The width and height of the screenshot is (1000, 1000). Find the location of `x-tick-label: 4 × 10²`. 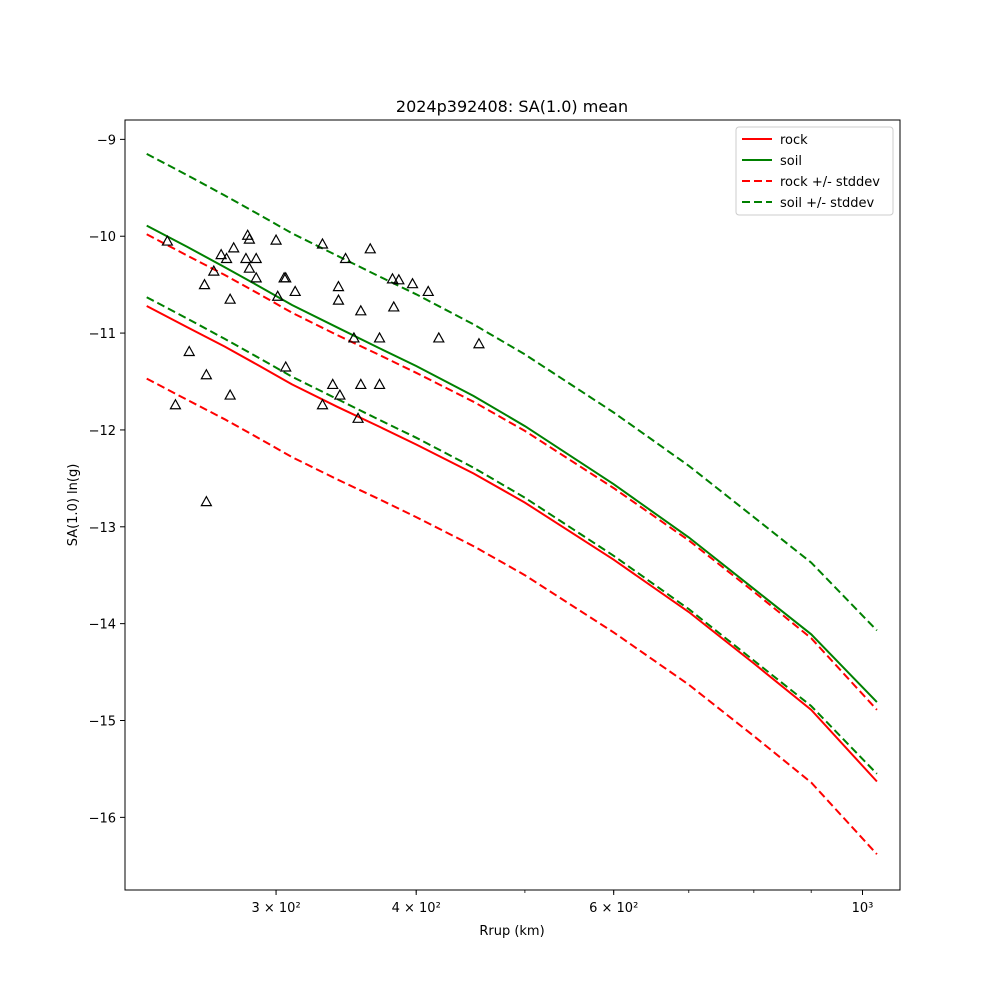

x-tick-label: 4 × 10² is located at coordinates (416, 908).